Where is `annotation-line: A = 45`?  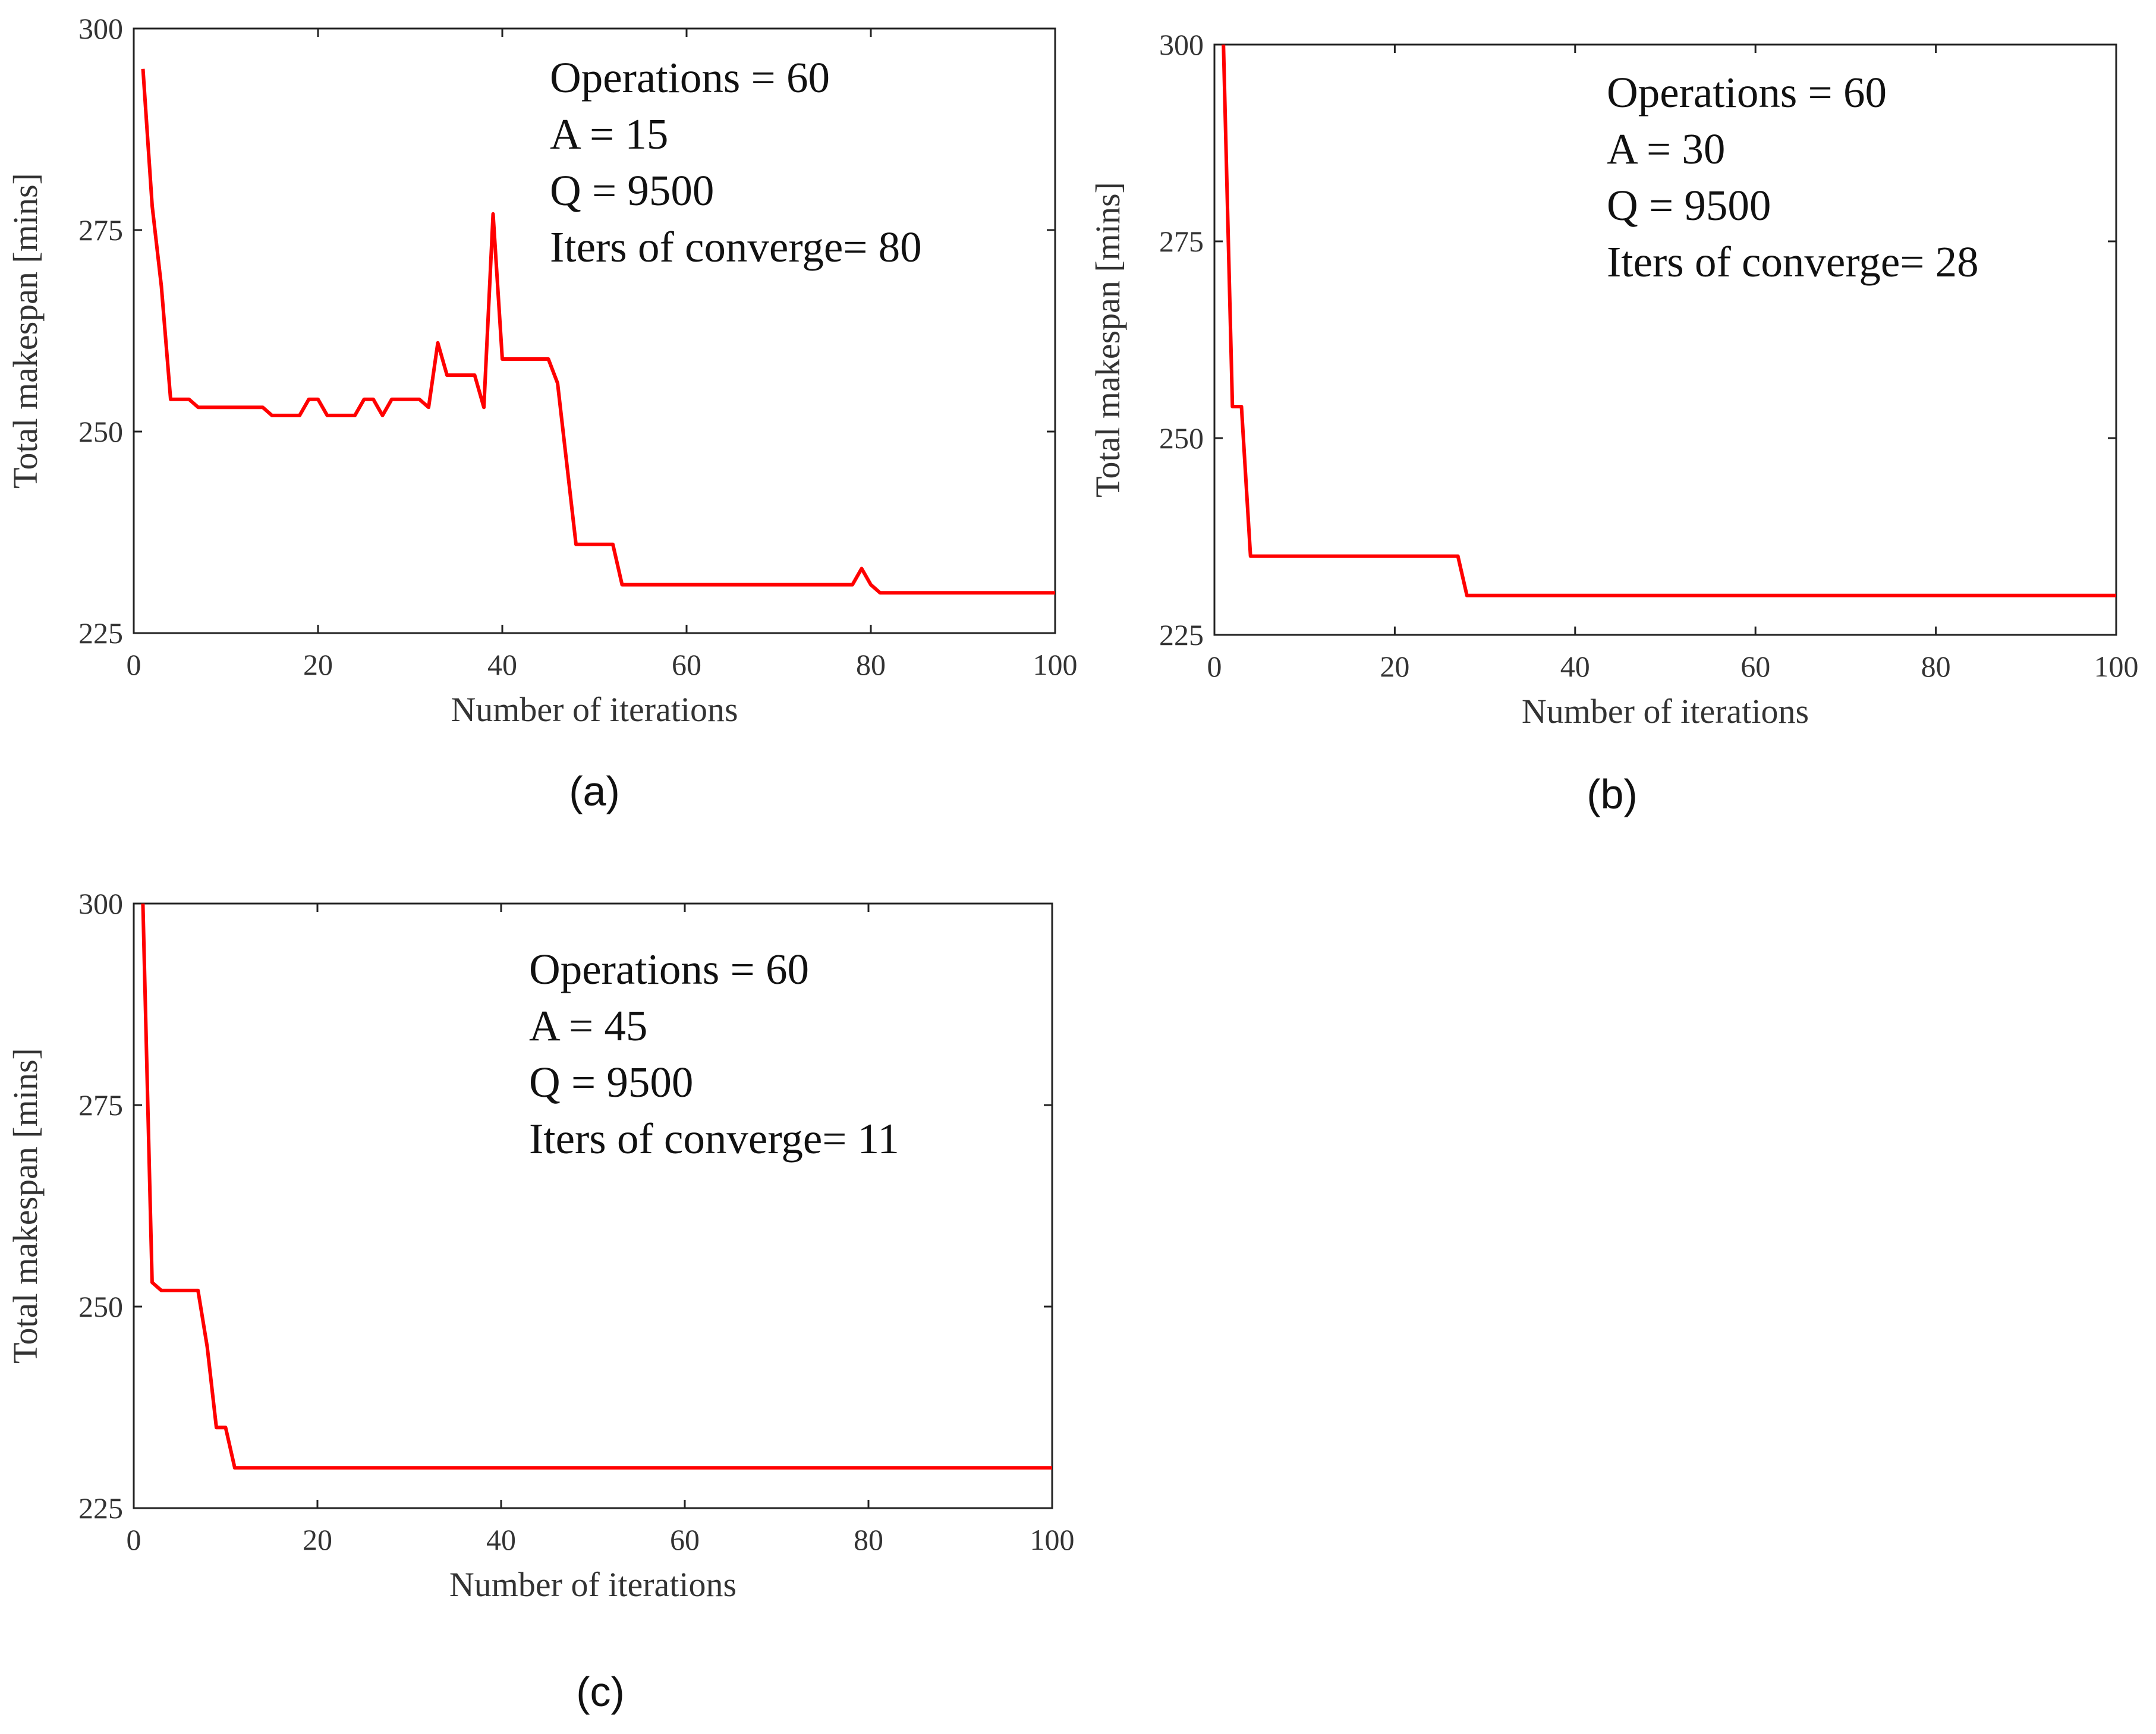 annotation-line: A = 45 is located at coordinates (588, 1026).